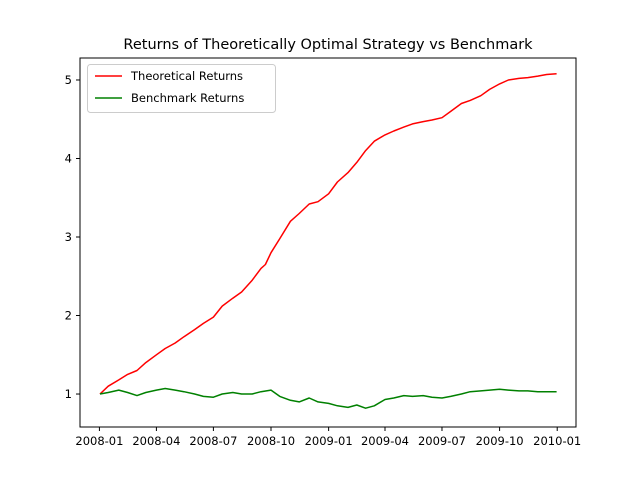  I want to click on y-tick-label: 4, so click(68, 158).